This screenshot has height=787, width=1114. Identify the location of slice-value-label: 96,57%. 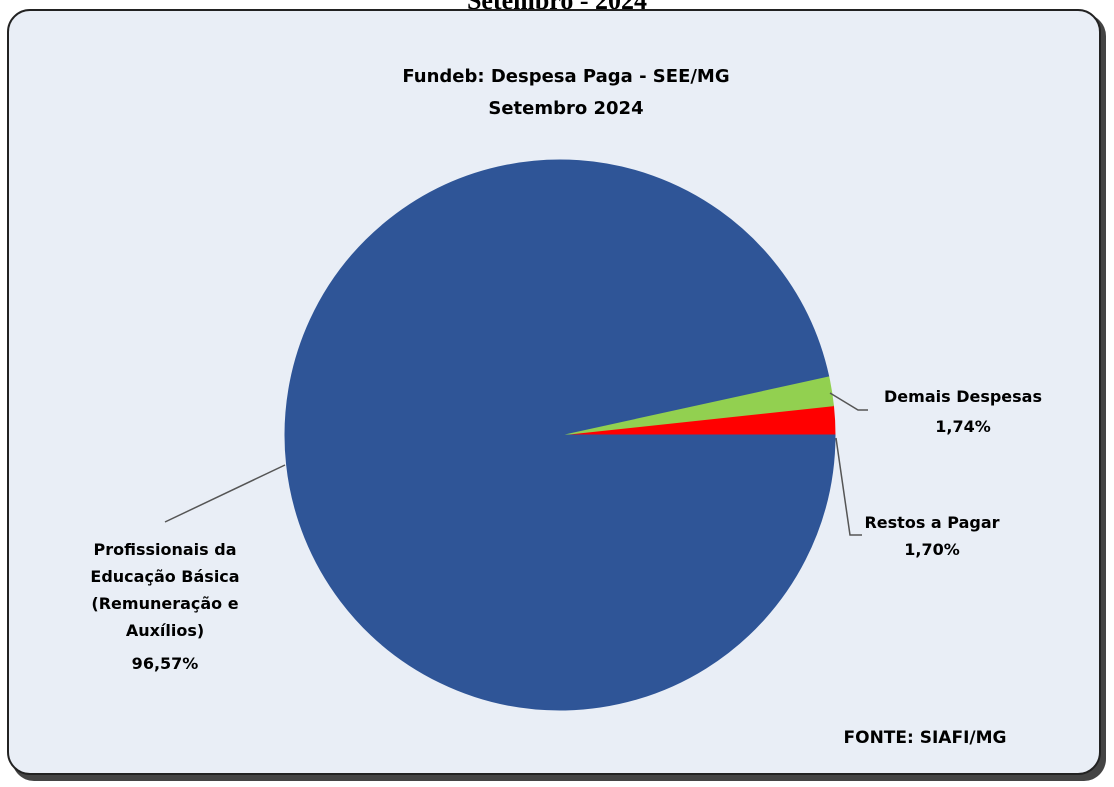
(165, 663).